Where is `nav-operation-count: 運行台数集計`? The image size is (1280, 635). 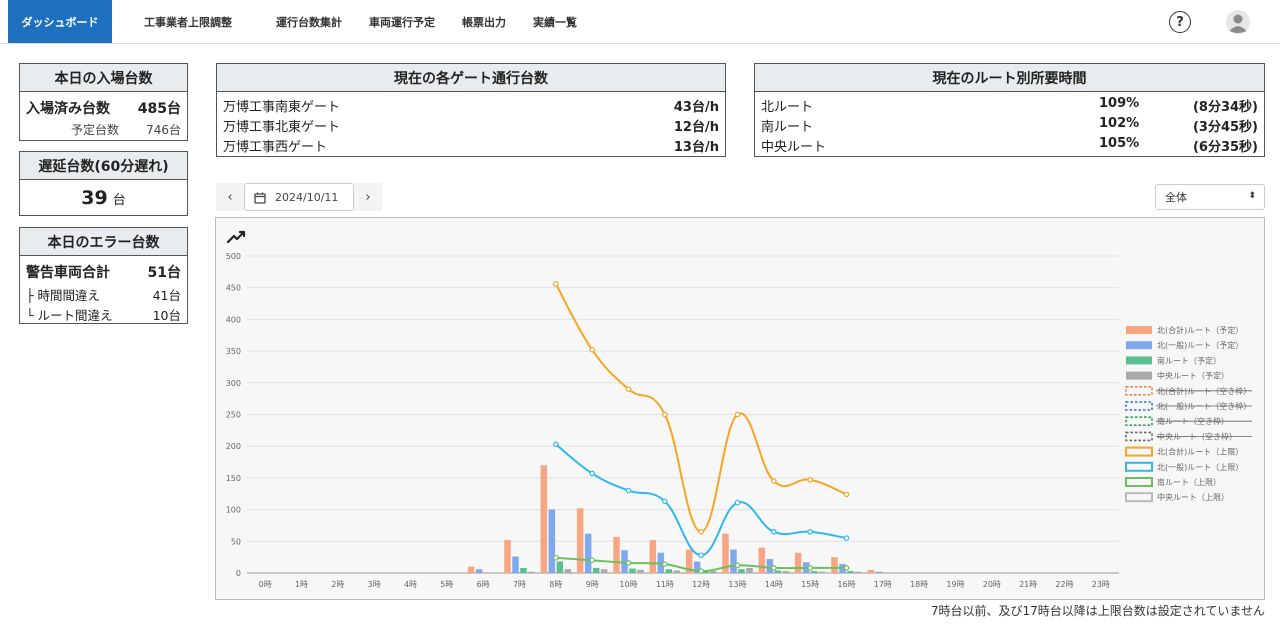
nav-operation-count: 運行台数集計 is located at coordinates (309, 22).